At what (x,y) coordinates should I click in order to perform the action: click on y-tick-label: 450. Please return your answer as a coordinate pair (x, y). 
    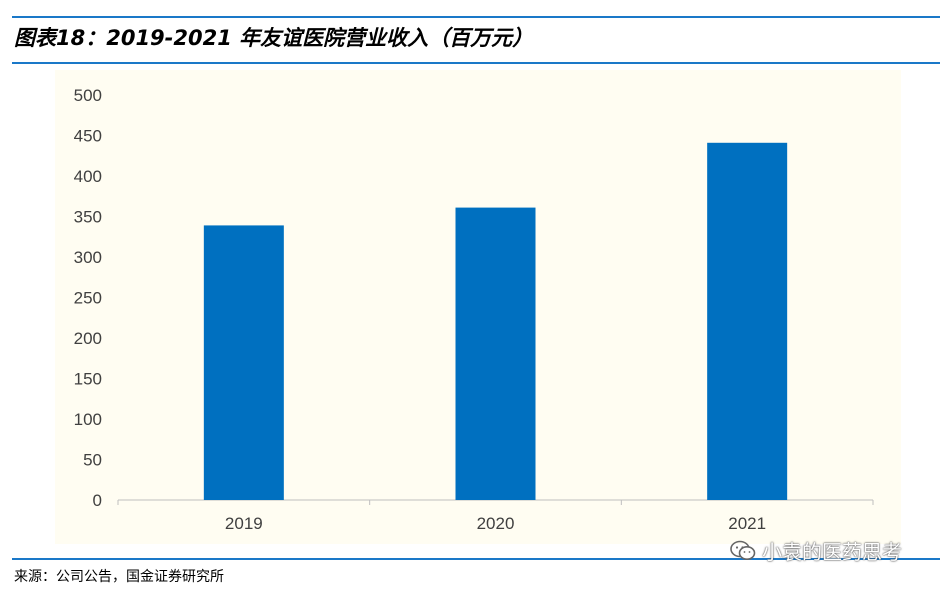
    Looking at the image, I should click on (88, 136).